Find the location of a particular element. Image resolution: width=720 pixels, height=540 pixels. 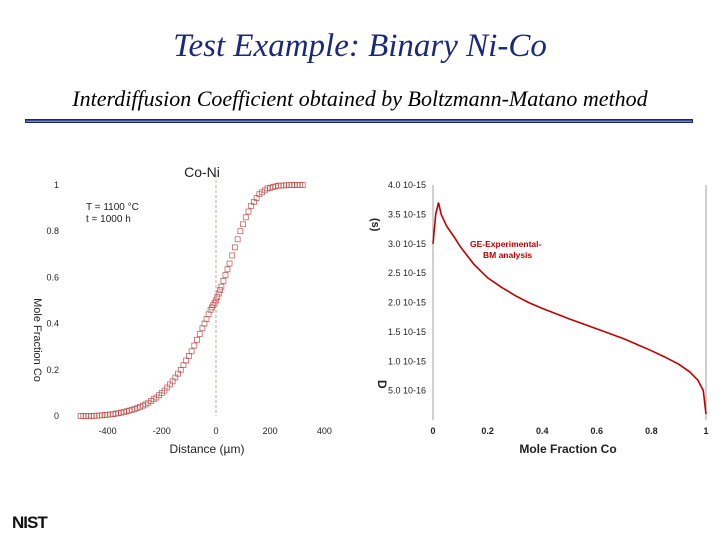

right-y-tick-label: 5.0 10-16 is located at coordinates (407, 391).